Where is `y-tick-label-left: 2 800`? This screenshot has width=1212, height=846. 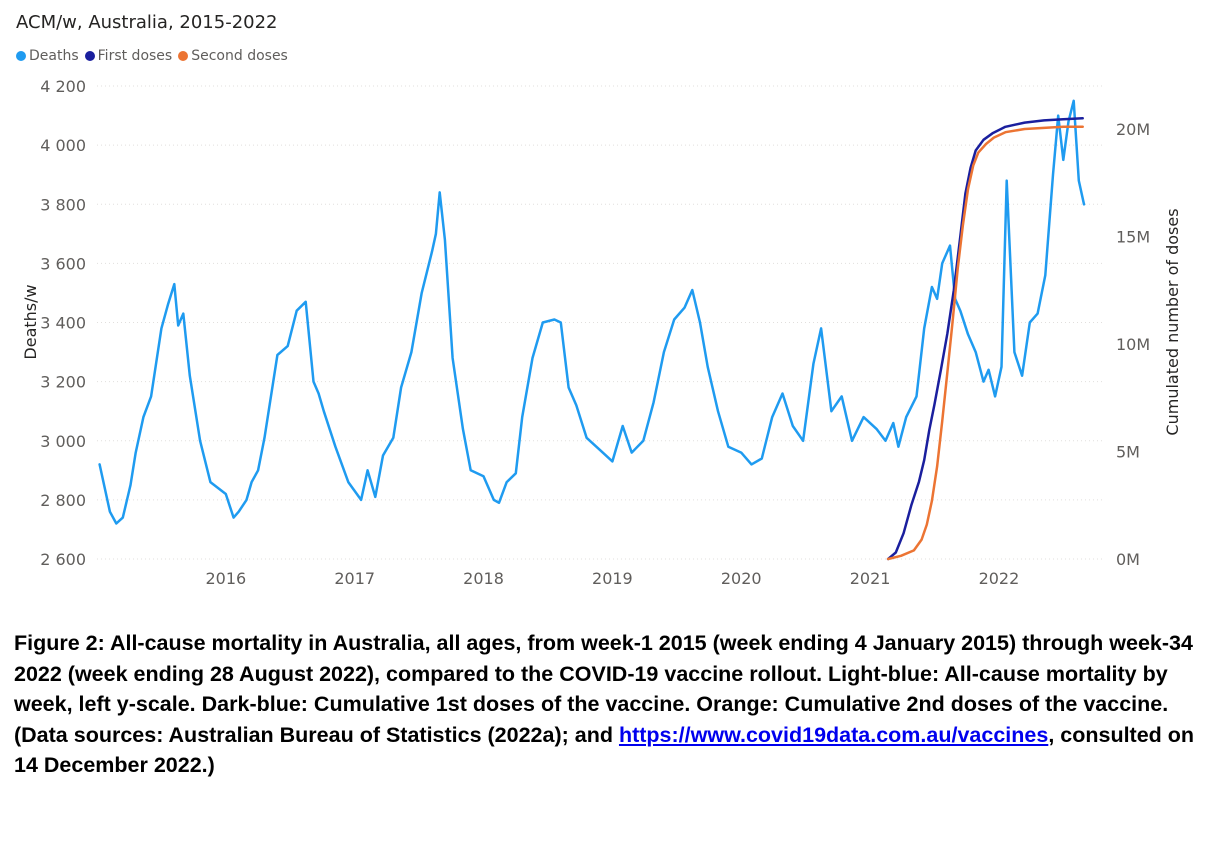 y-tick-label-left: 2 800 is located at coordinates (63, 500).